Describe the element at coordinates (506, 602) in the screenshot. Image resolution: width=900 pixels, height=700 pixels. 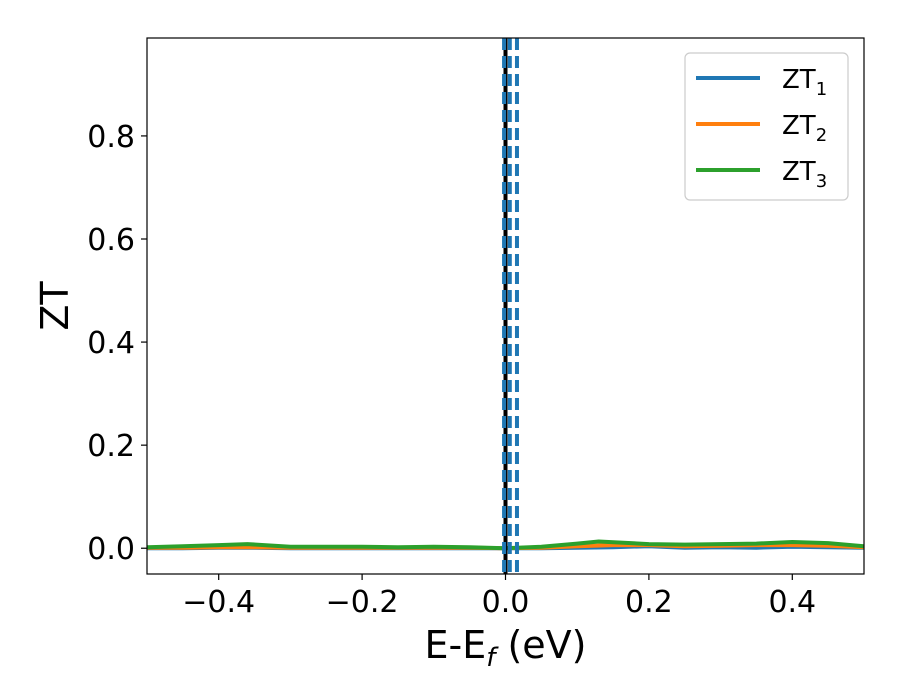
I see `x-tick-label: 0.0` at that location.